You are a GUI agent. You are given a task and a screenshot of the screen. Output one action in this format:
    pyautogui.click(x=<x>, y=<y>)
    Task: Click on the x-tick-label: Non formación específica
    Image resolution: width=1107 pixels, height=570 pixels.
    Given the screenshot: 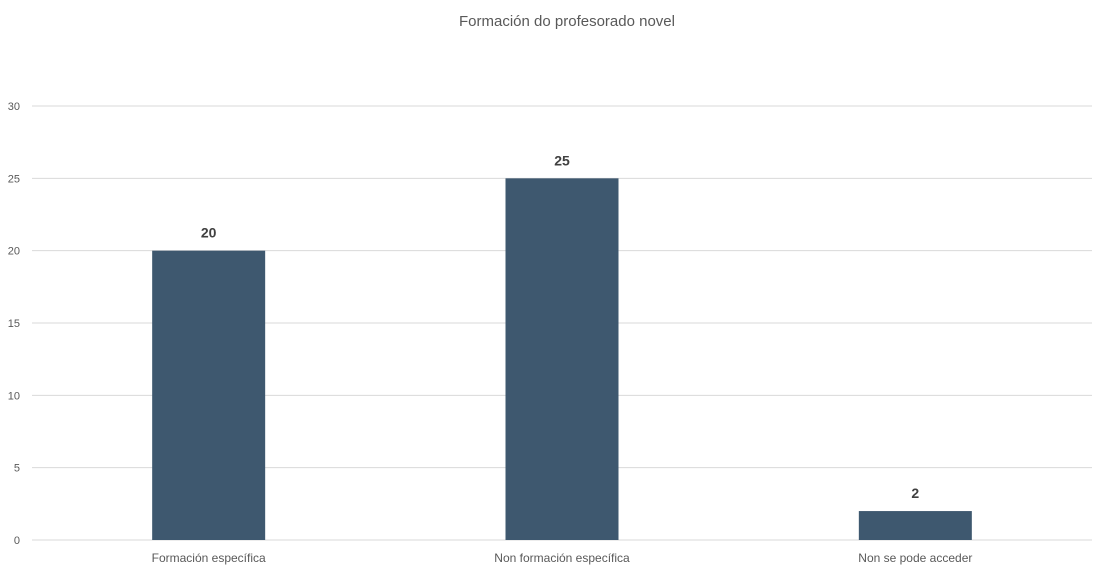 What is the action you would take?
    pyautogui.click(x=562, y=558)
    